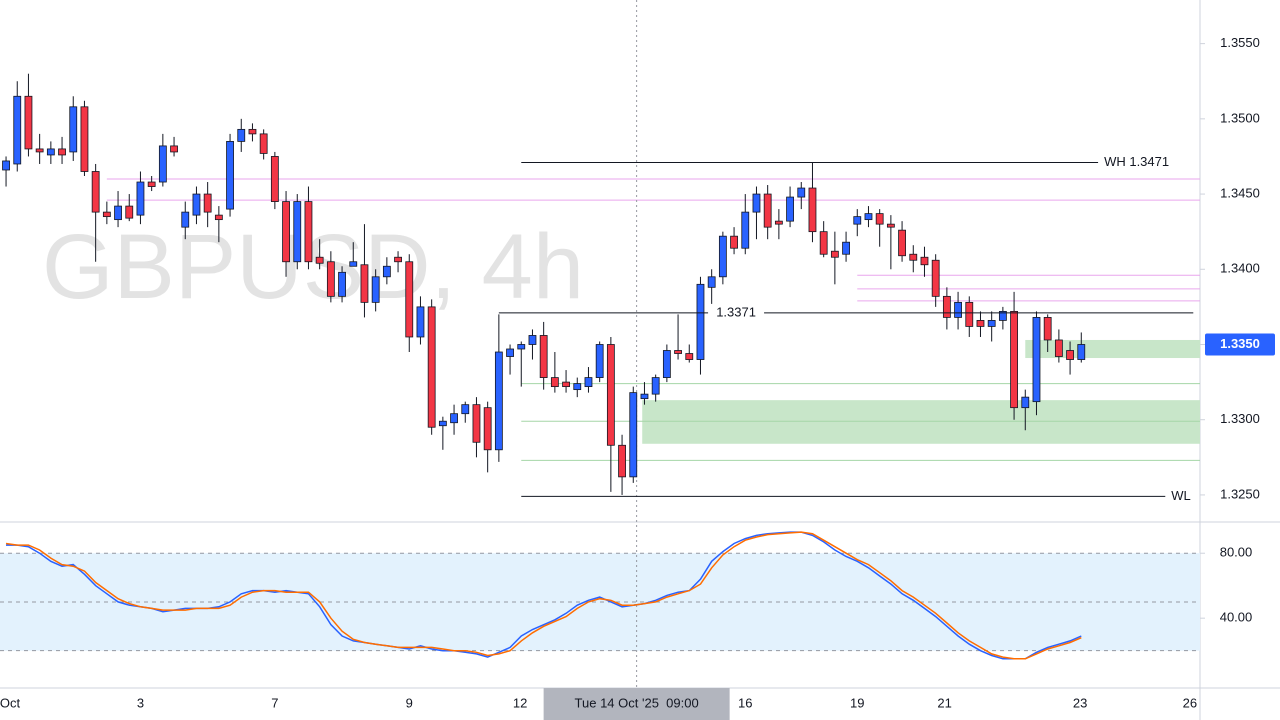 Image resolution: width=1280 pixels, height=720 pixels. Describe the element at coordinates (1136, 161) in the screenshot. I see `key-level-label: WH 1.3471` at that location.